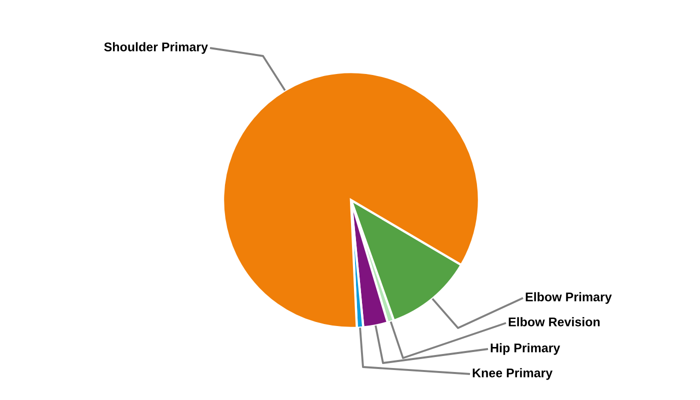 The image size is (700, 400). I want to click on slice-label: Elbow Revision, so click(554, 321).